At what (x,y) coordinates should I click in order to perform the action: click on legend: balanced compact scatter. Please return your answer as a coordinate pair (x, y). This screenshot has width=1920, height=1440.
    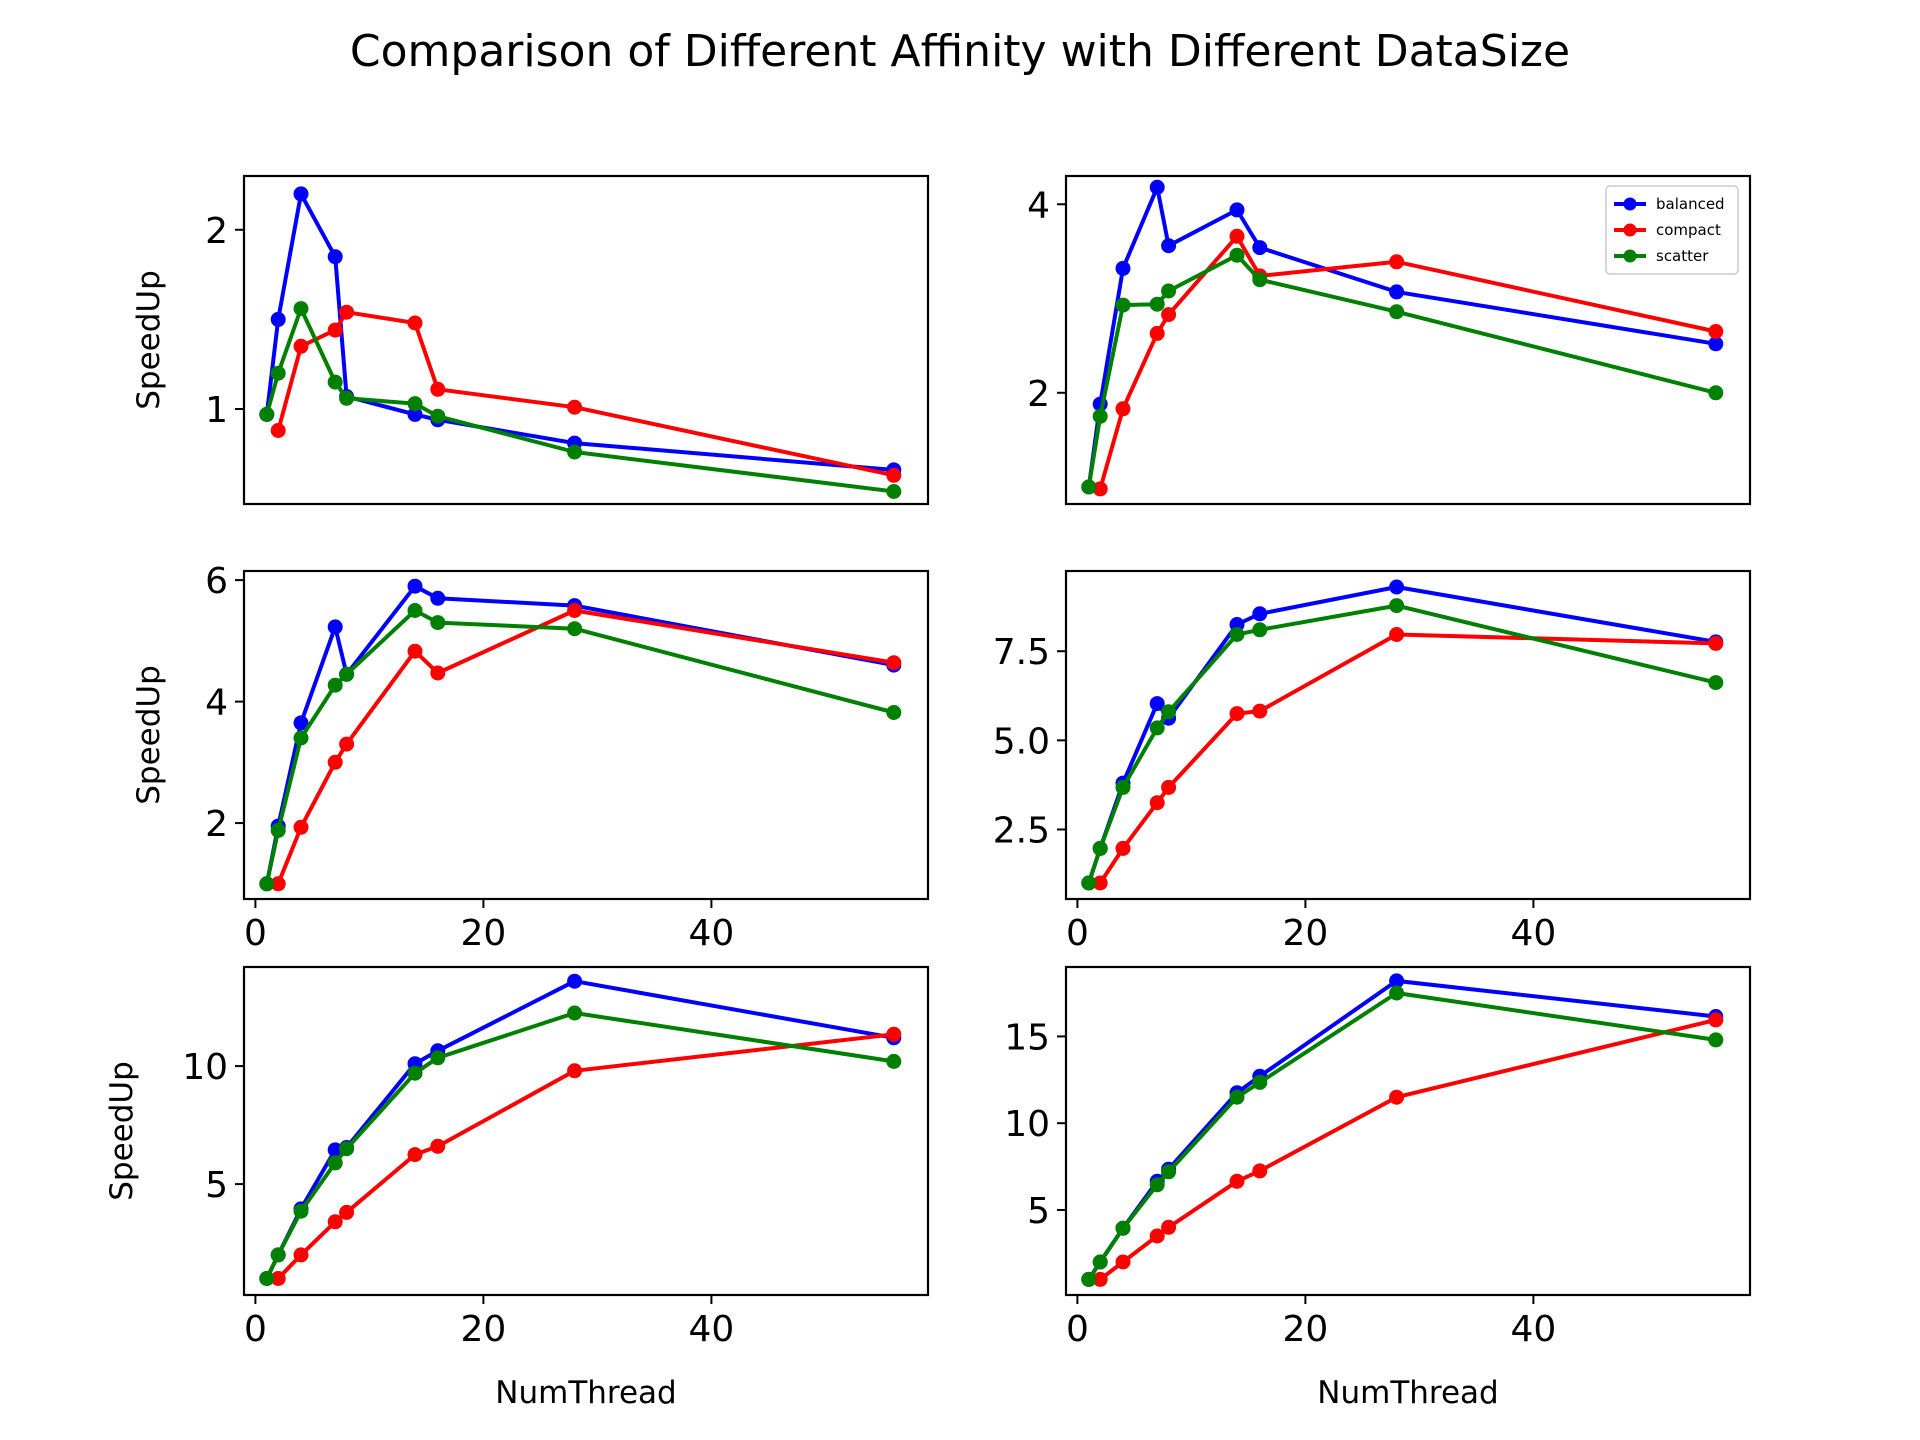
    Looking at the image, I should click on (1672, 230).